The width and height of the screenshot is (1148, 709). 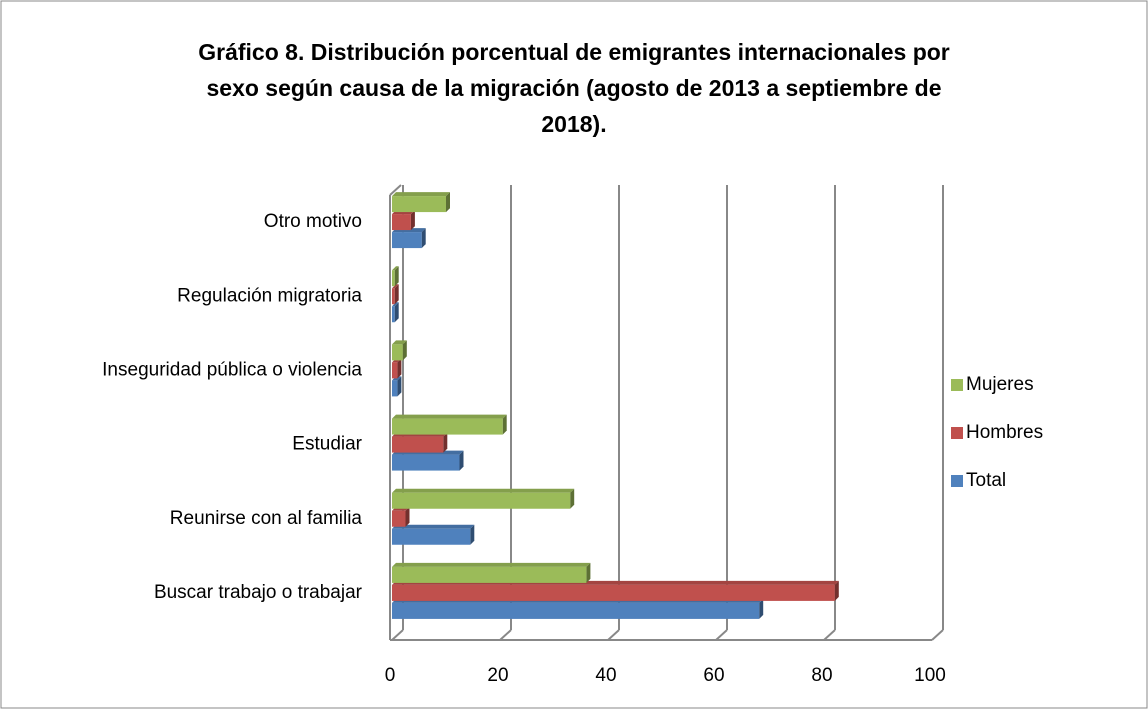 What do you see at coordinates (390, 675) in the screenshot?
I see `x-tick-label: 0` at bounding box center [390, 675].